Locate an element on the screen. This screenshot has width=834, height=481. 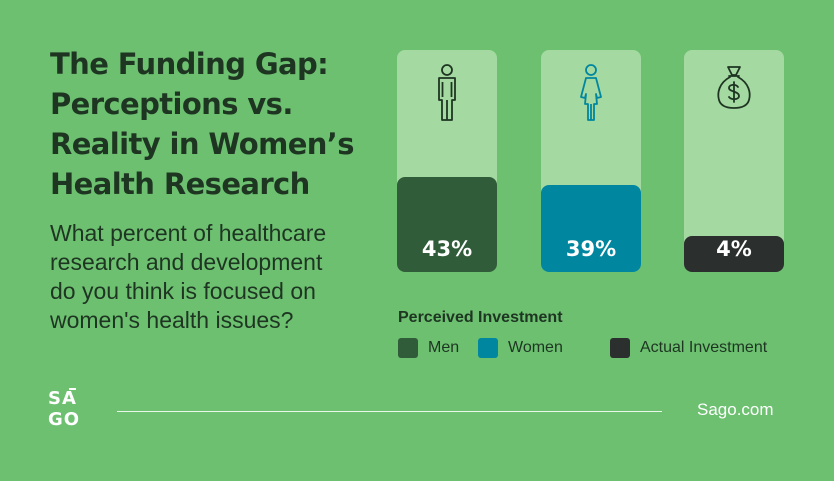
legend-label-men: Men is located at coordinates (444, 347).